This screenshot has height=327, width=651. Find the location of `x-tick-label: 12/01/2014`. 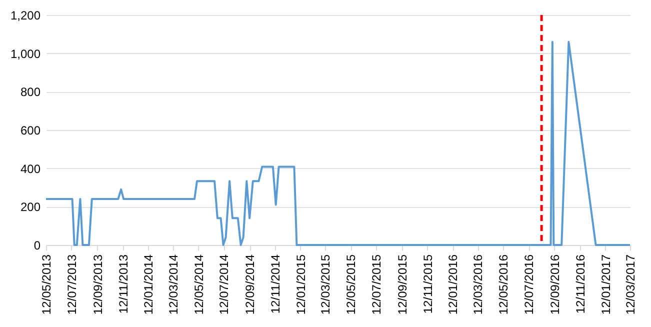

x-tick-label: 12/01/2014 is located at coordinates (149, 284).